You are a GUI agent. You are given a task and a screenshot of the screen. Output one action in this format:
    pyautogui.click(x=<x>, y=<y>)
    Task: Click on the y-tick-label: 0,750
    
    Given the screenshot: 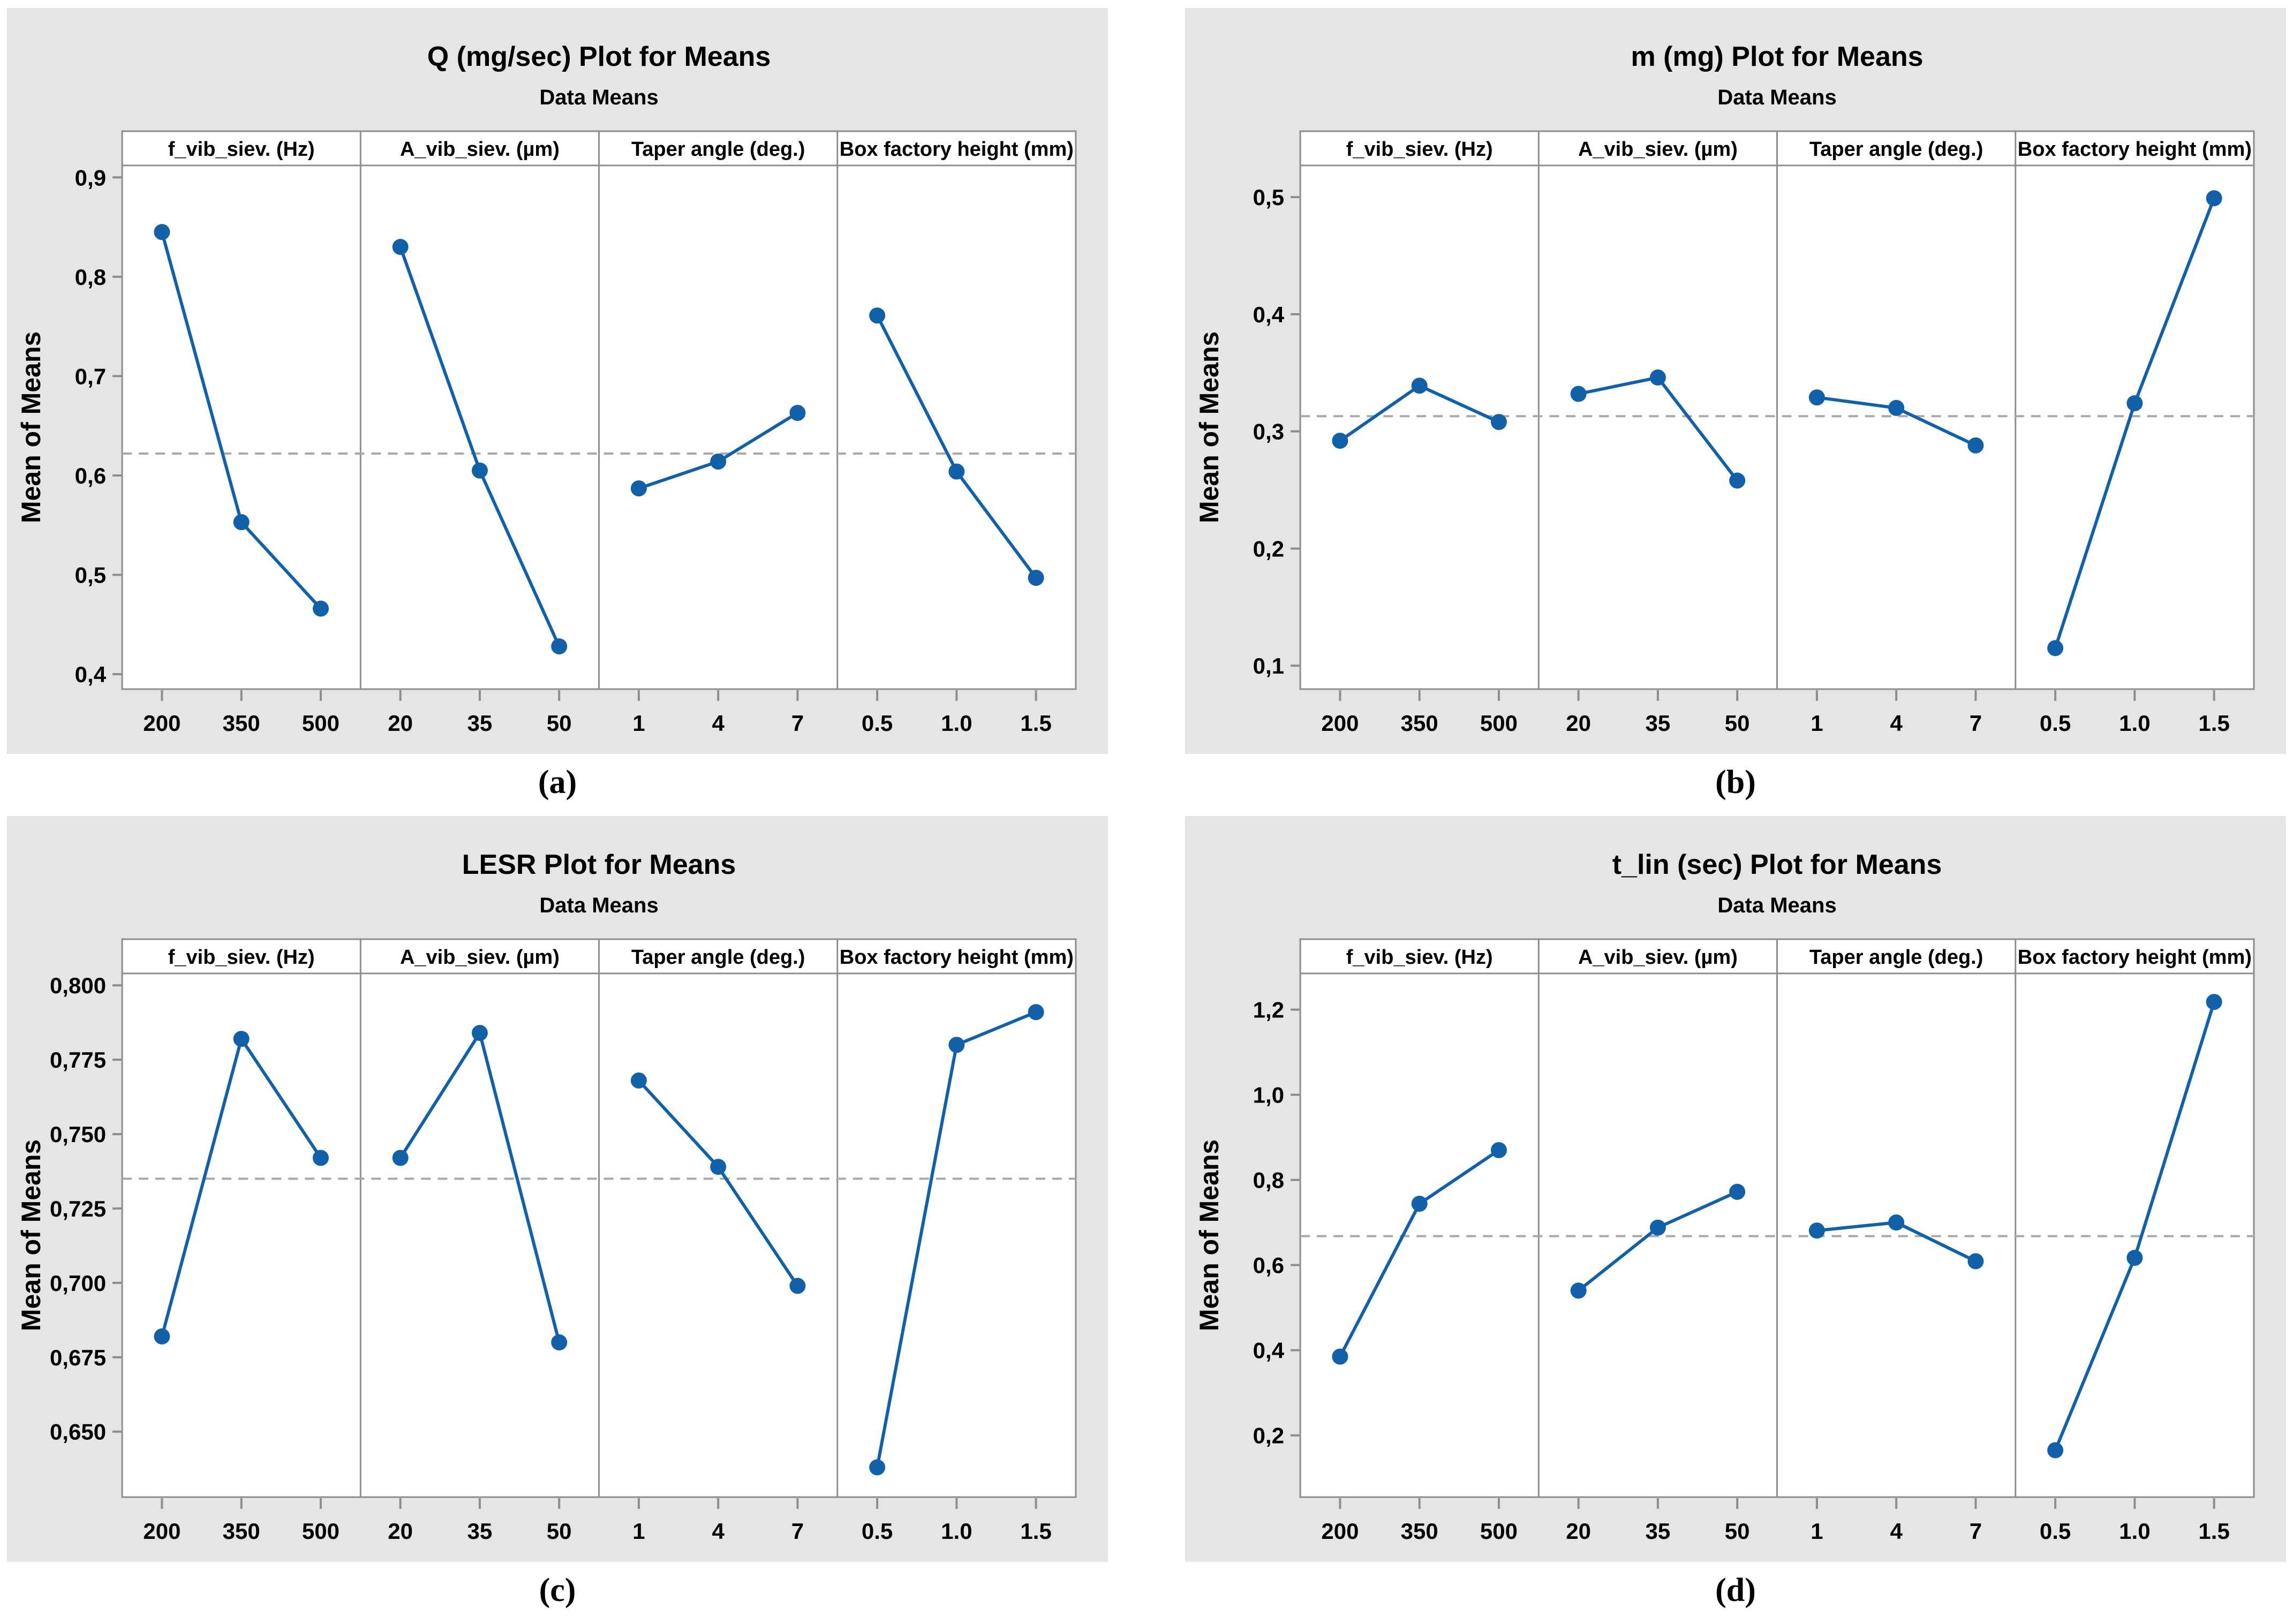 What is the action you would take?
    pyautogui.click(x=78, y=1135)
    